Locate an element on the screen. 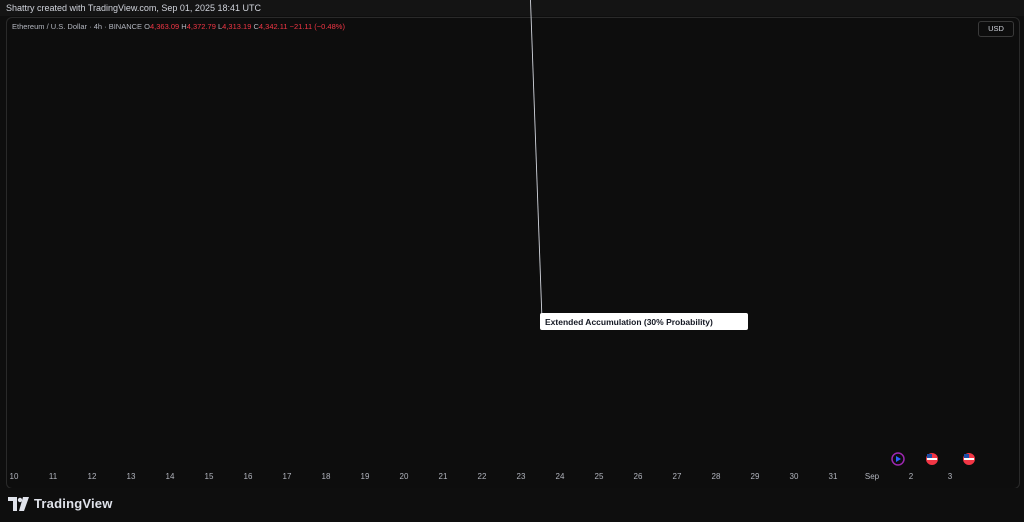 This screenshot has width=1024, height=522. x-tick-label: 10 is located at coordinates (14, 476).